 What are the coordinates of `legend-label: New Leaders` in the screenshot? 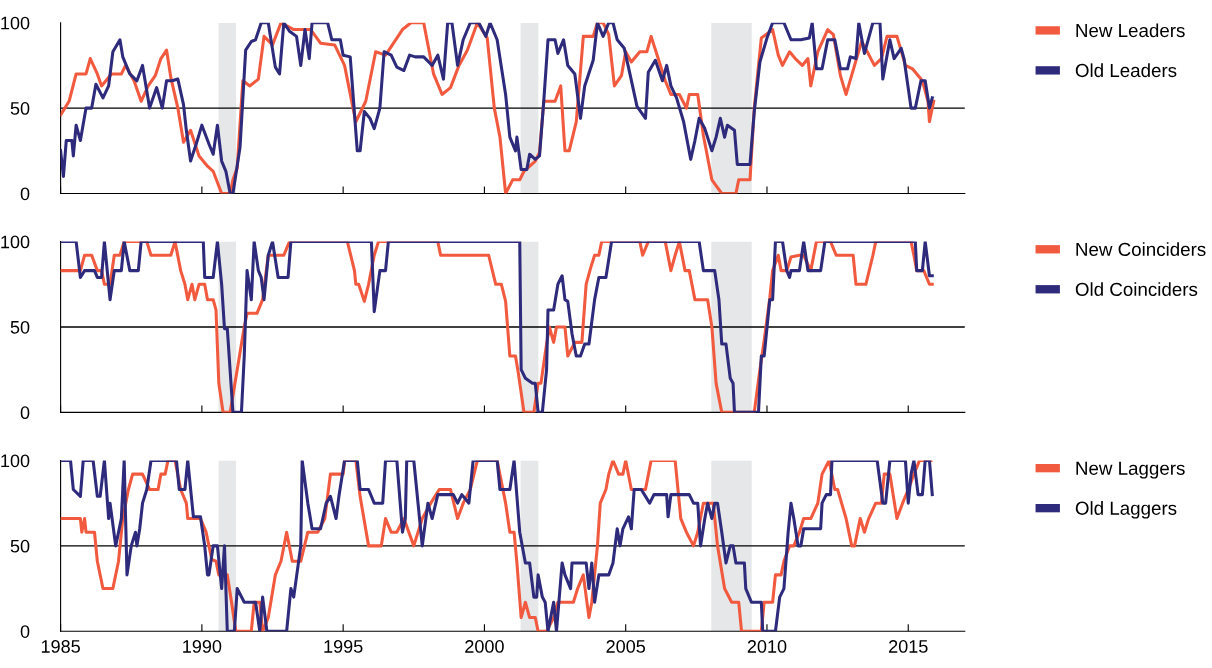 It's located at (1130, 30).